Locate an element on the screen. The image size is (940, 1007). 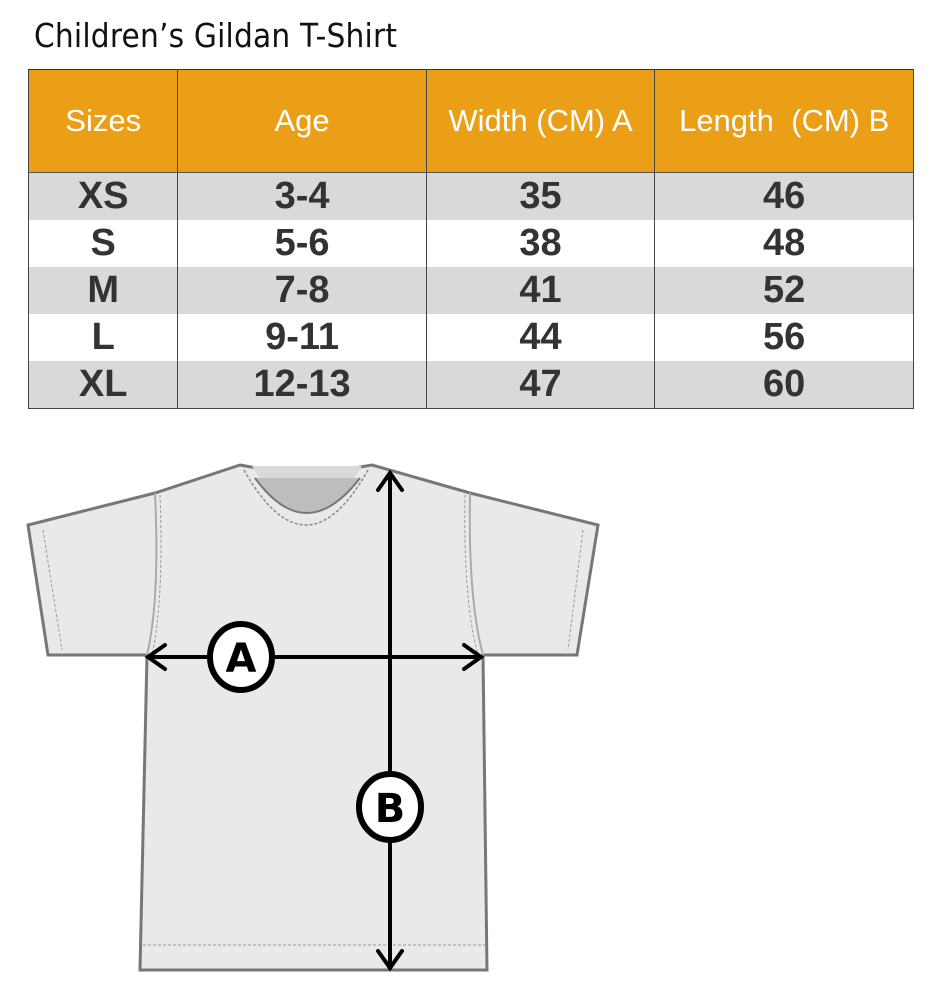
page-title: Children’s Gildan T-Shirt is located at coordinates (216, 35).